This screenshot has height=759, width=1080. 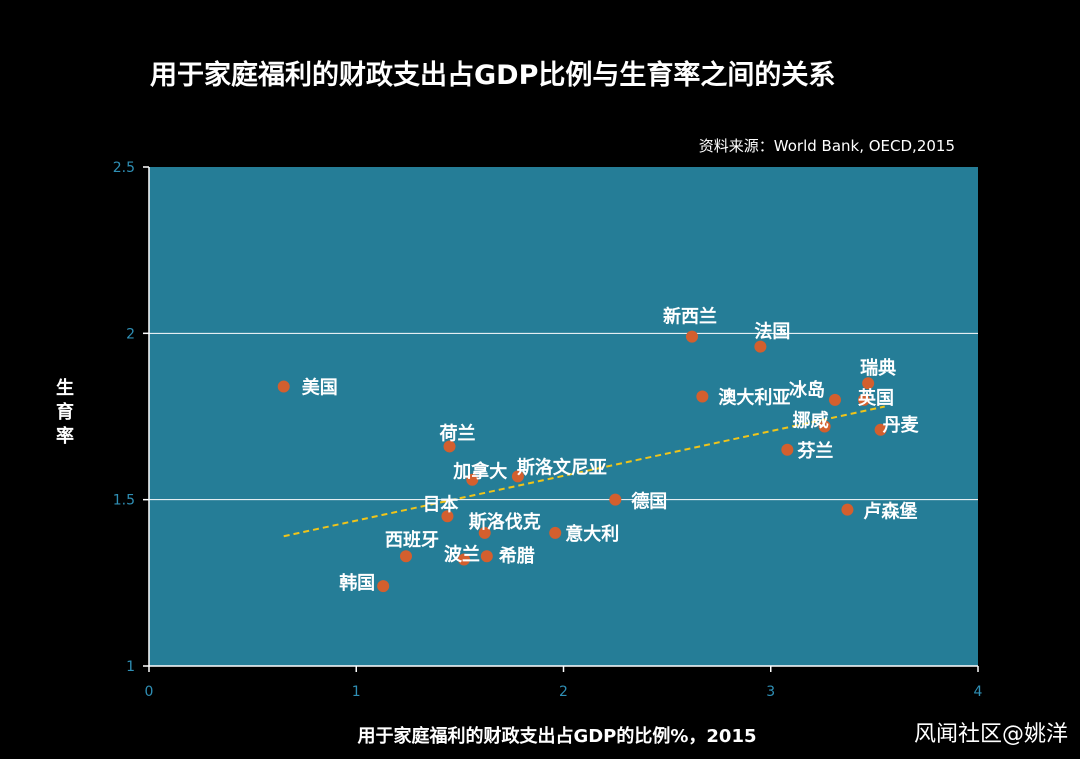 What do you see at coordinates (807, 390) in the screenshot?
I see `point-label: 冰岛` at bounding box center [807, 390].